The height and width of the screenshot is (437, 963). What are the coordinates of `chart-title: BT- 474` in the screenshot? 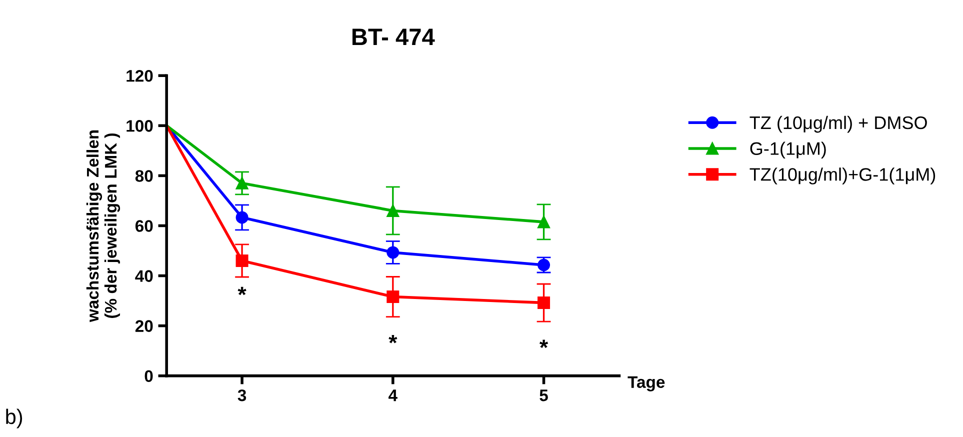 It's located at (393, 37).